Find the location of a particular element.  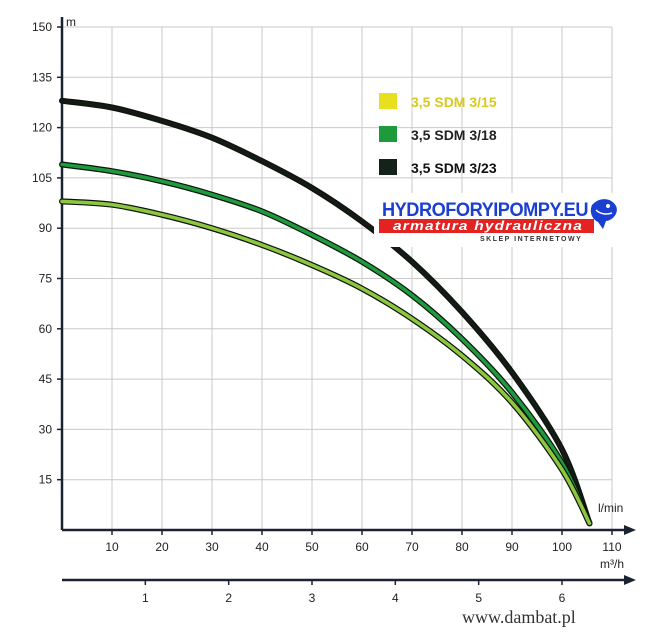

x-axis-label: l/min is located at coordinates (610, 508).